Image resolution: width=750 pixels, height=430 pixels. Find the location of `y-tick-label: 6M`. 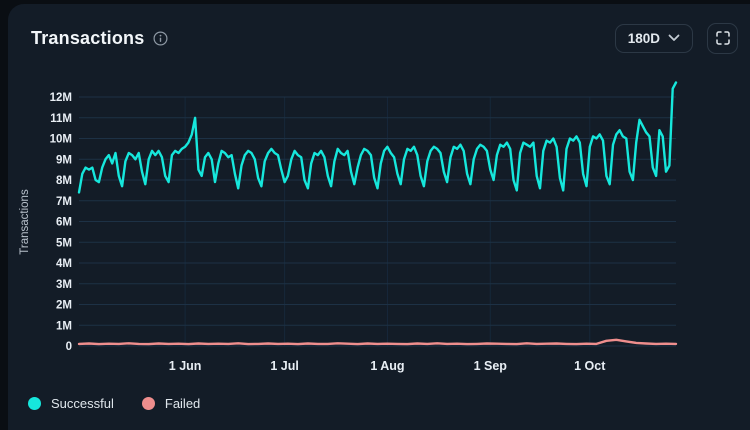

y-tick-label: 6M is located at coordinates (64, 223).